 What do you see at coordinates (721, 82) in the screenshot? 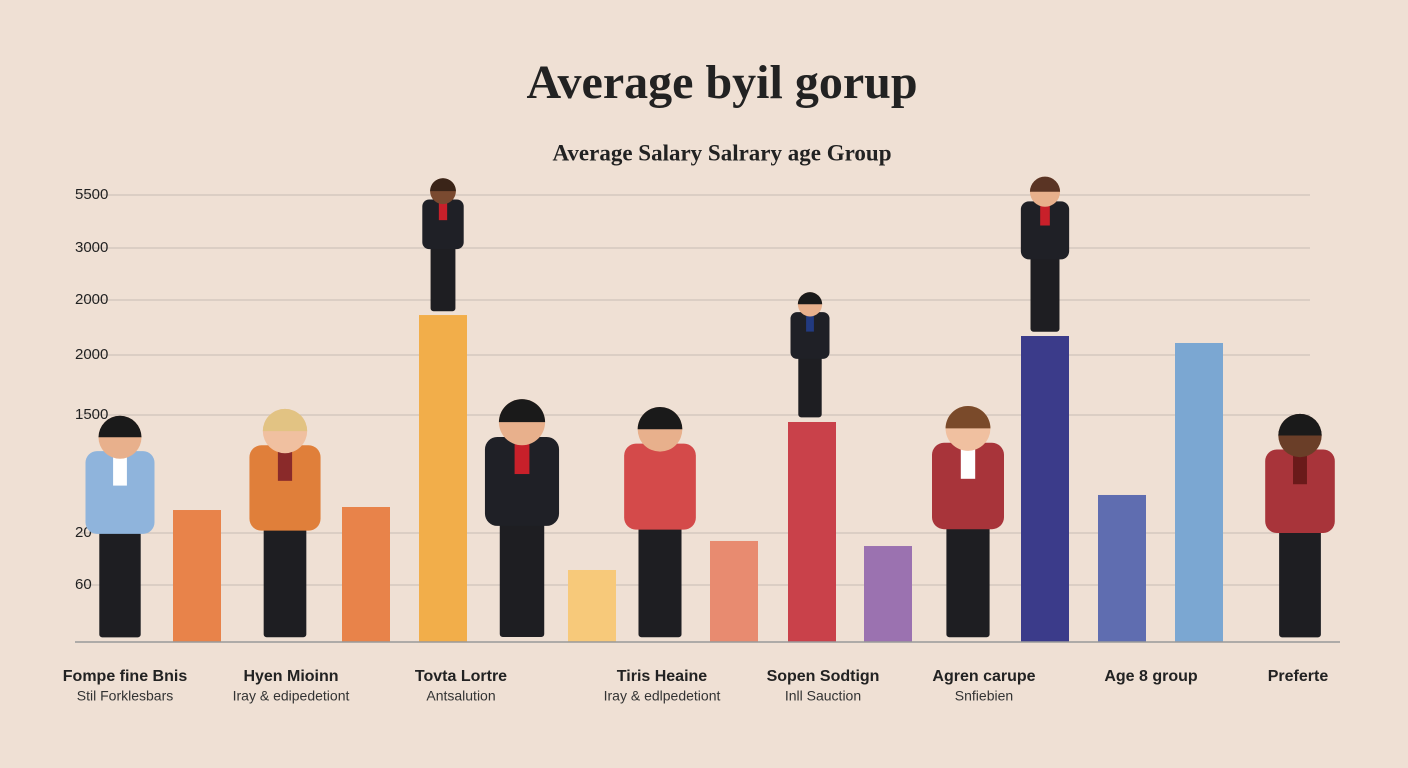
I see `chart-title: Average byil gorup` at bounding box center [721, 82].